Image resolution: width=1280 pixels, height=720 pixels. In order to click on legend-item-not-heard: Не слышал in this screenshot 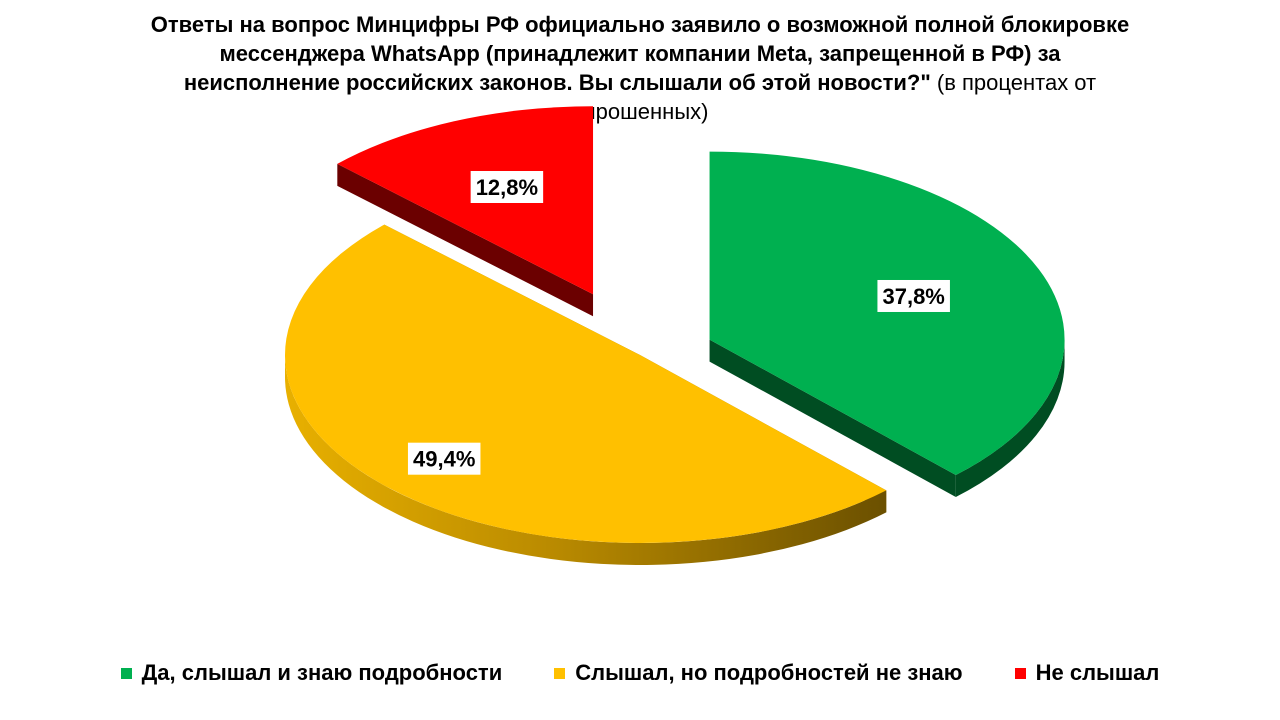, I will do `click(1087, 673)`.